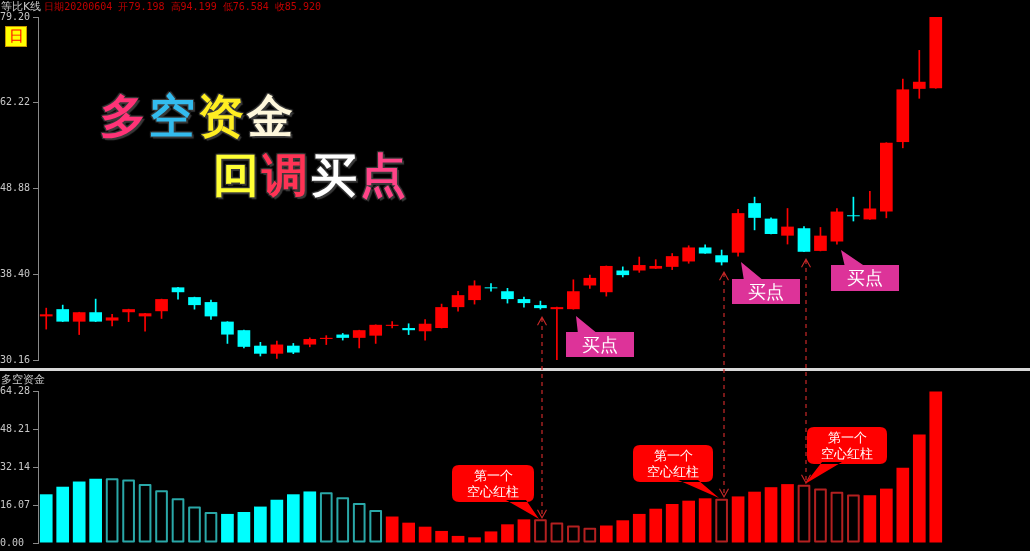  I want to click on y-tick-label: 32.14, so click(15, 466).